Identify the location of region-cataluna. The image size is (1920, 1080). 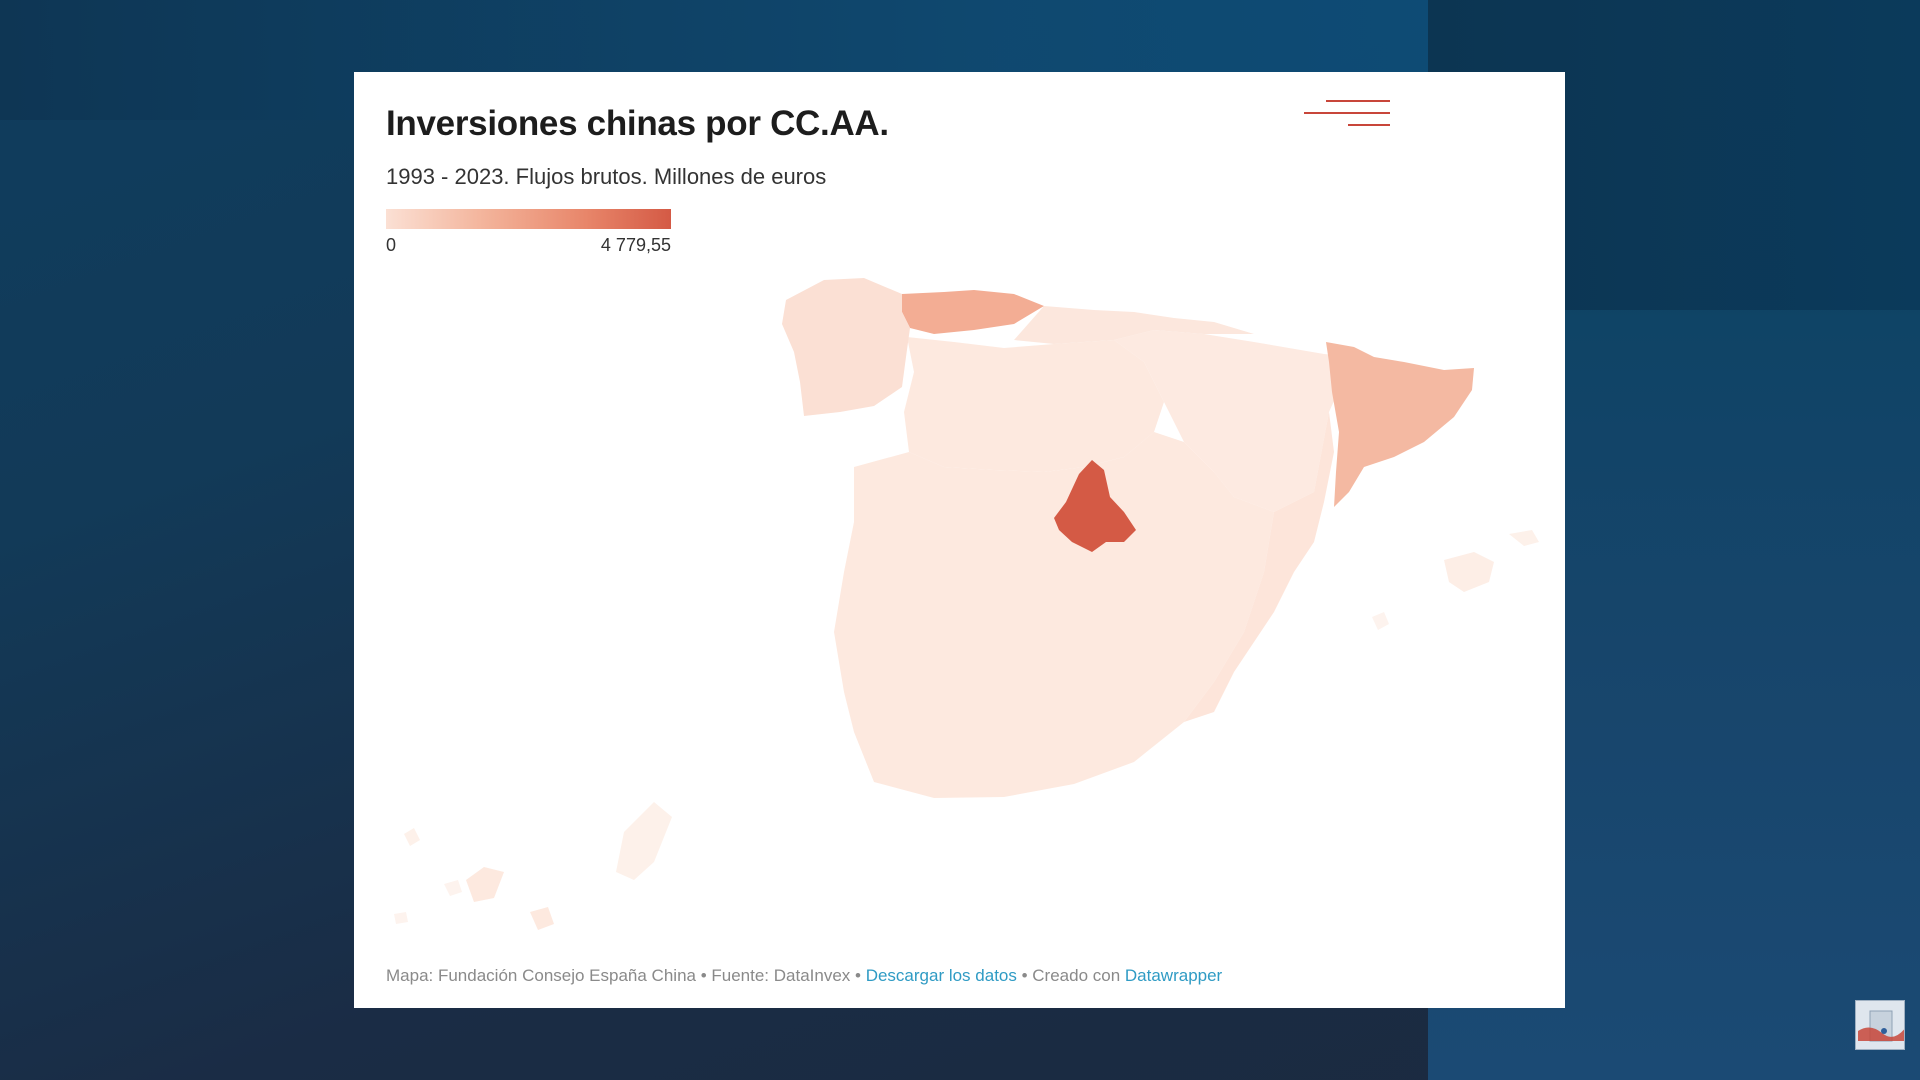
(1400, 424).